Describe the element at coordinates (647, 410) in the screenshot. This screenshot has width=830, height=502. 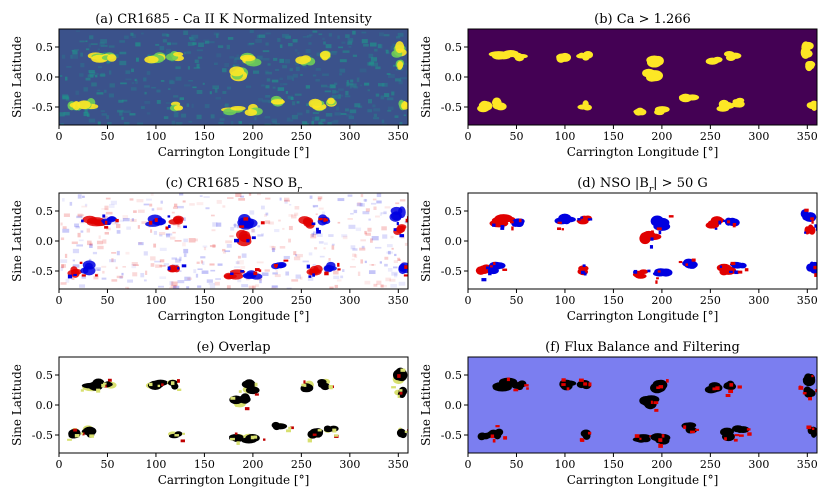
I see `regions-f` at that location.